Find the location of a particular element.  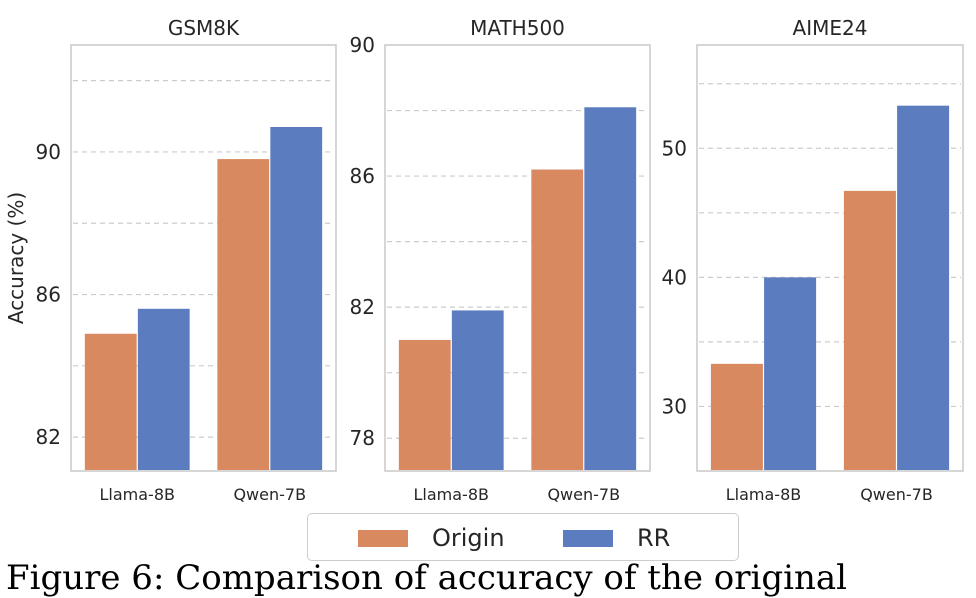

y-tick-label: 40 is located at coordinates (674, 277).